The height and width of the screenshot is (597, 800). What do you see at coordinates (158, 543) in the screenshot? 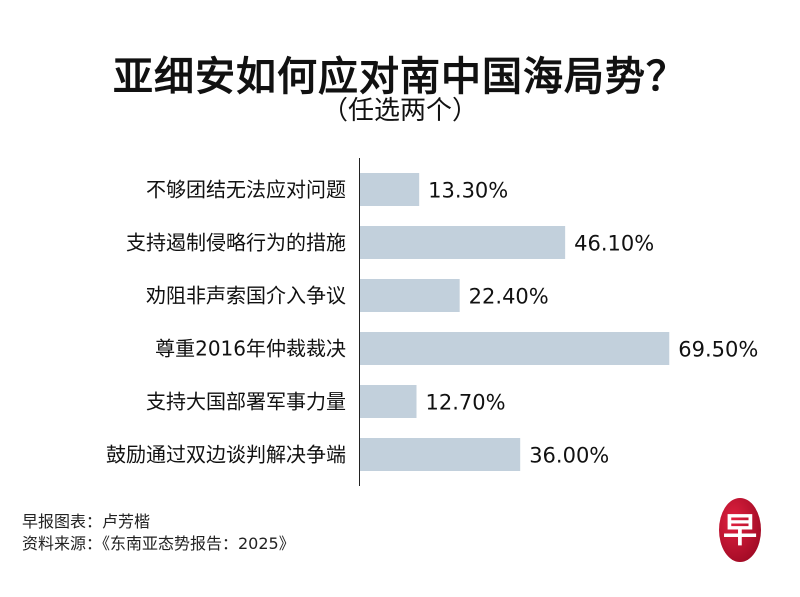
I see `source-credit: 资料来源：《东南亚态势报告：2025》` at bounding box center [158, 543].